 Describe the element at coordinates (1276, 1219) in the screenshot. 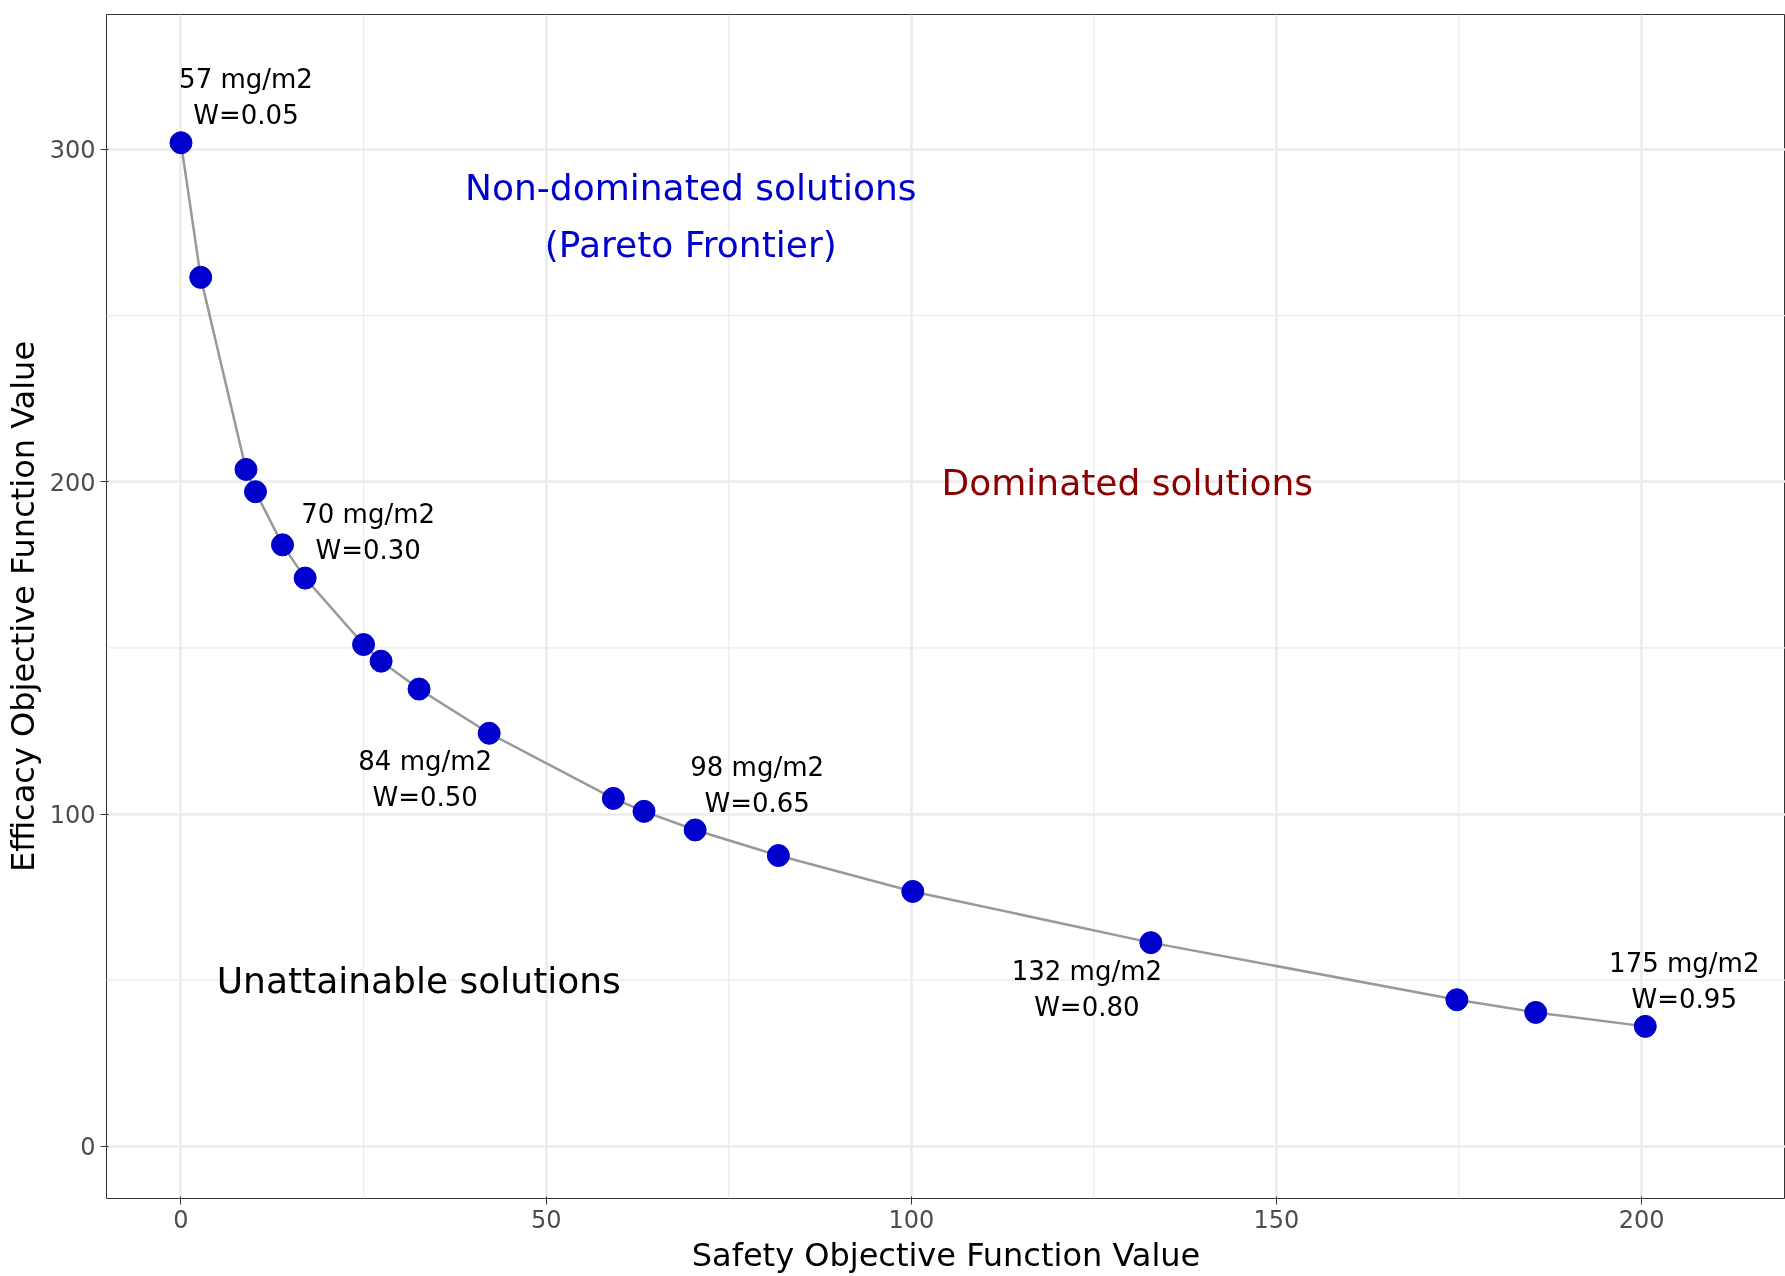

I see `x-tick-label: 150` at that location.